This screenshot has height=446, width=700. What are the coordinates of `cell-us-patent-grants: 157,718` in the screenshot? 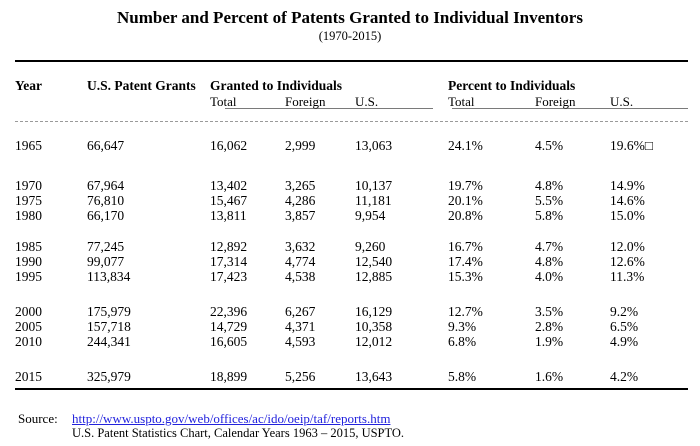 It's located at (109, 326).